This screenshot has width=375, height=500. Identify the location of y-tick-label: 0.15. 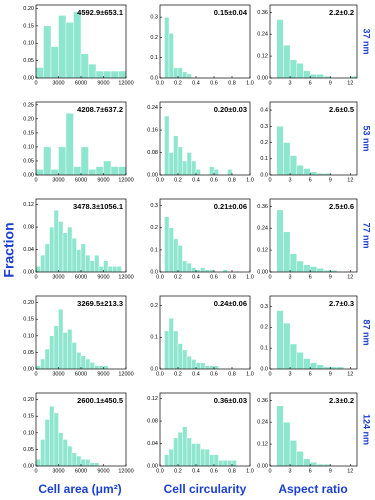
(28, 133).